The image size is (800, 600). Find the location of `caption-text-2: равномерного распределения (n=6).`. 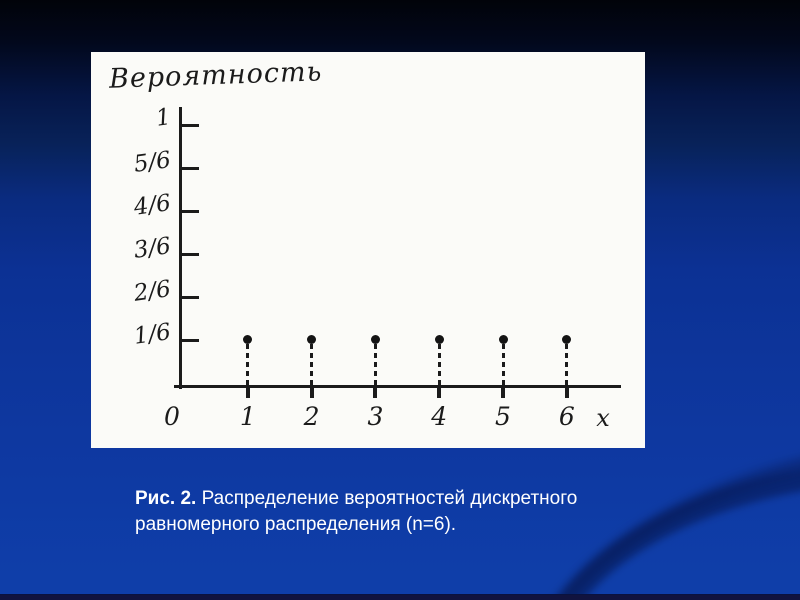

caption-text-2: равномерного распределения (n=6). is located at coordinates (296, 524).